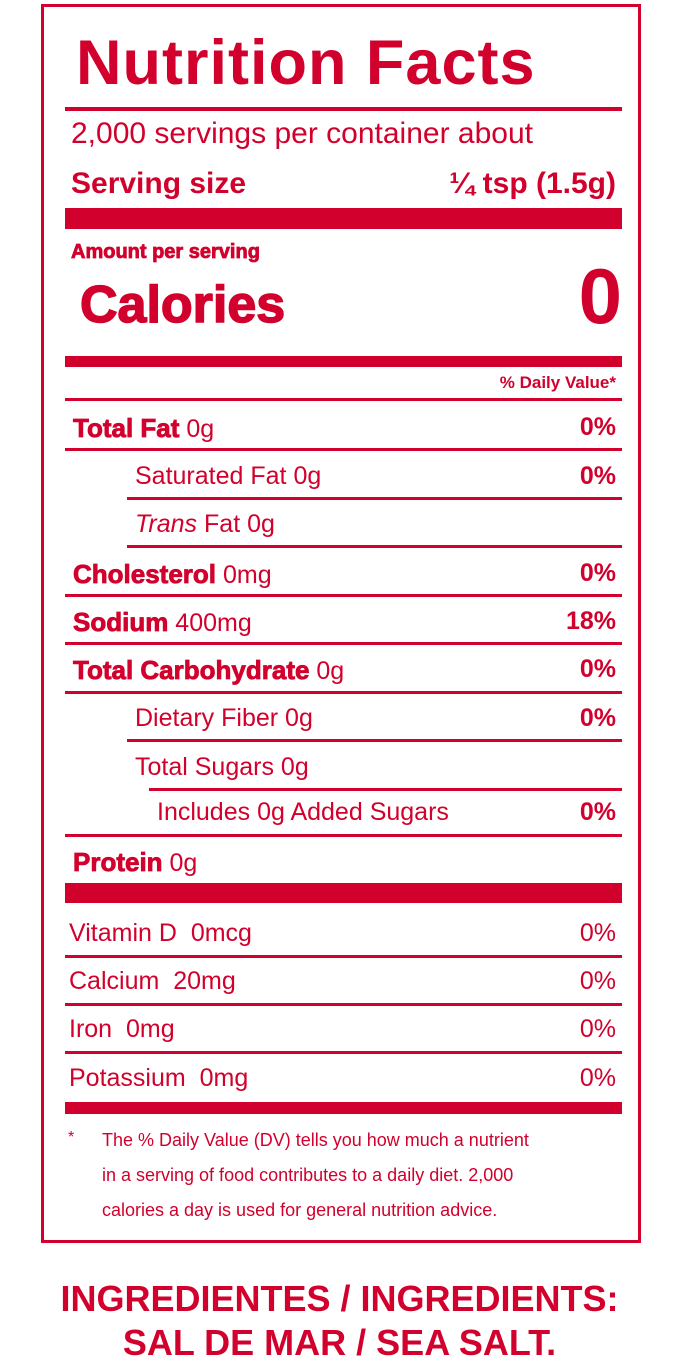  I want to click on nutrient-row: Total Fat 0g 0%, so click(343, 428).